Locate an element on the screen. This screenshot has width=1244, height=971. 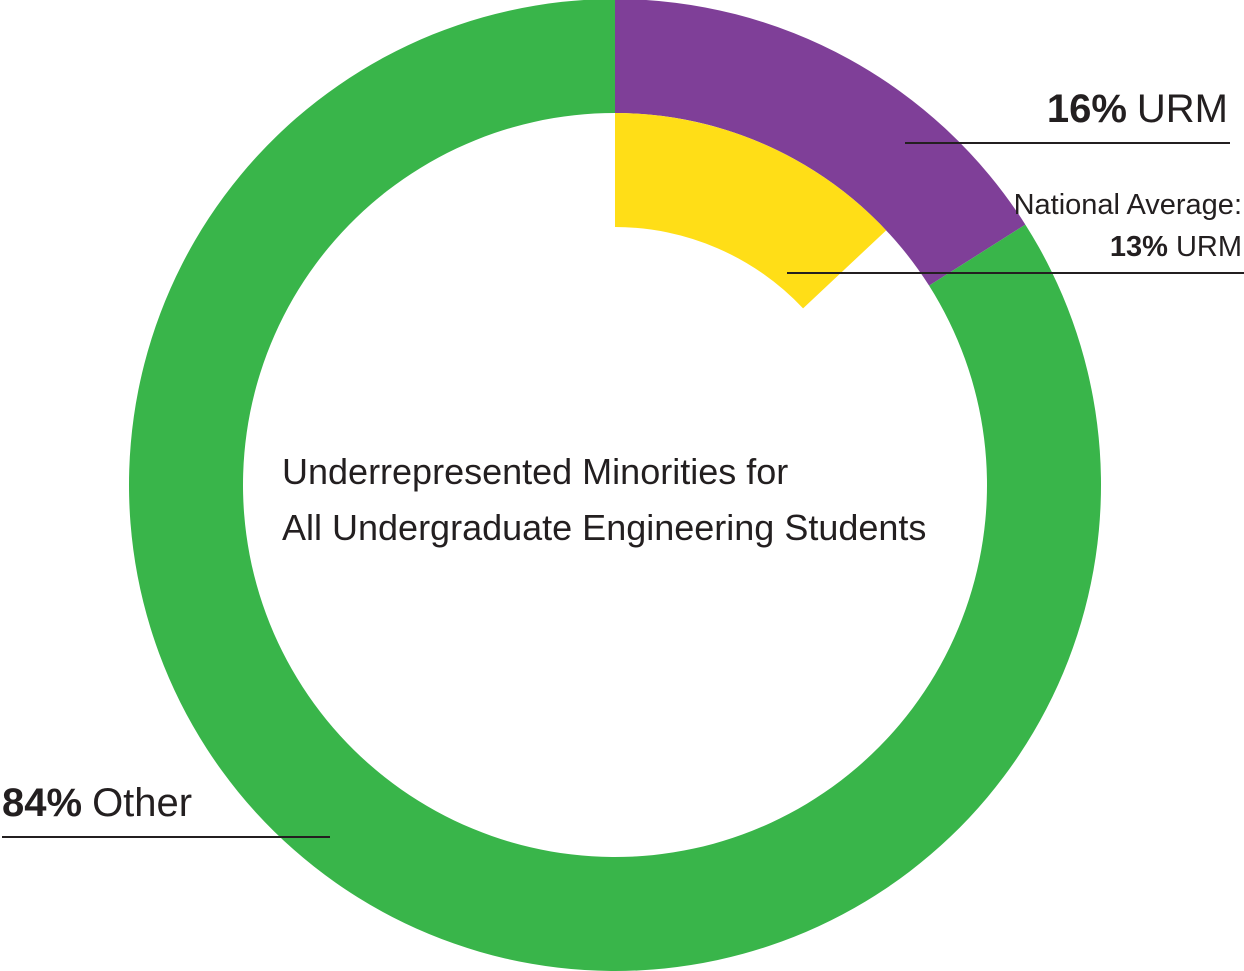
label-national-average-name: URM is located at coordinates (1209, 247).